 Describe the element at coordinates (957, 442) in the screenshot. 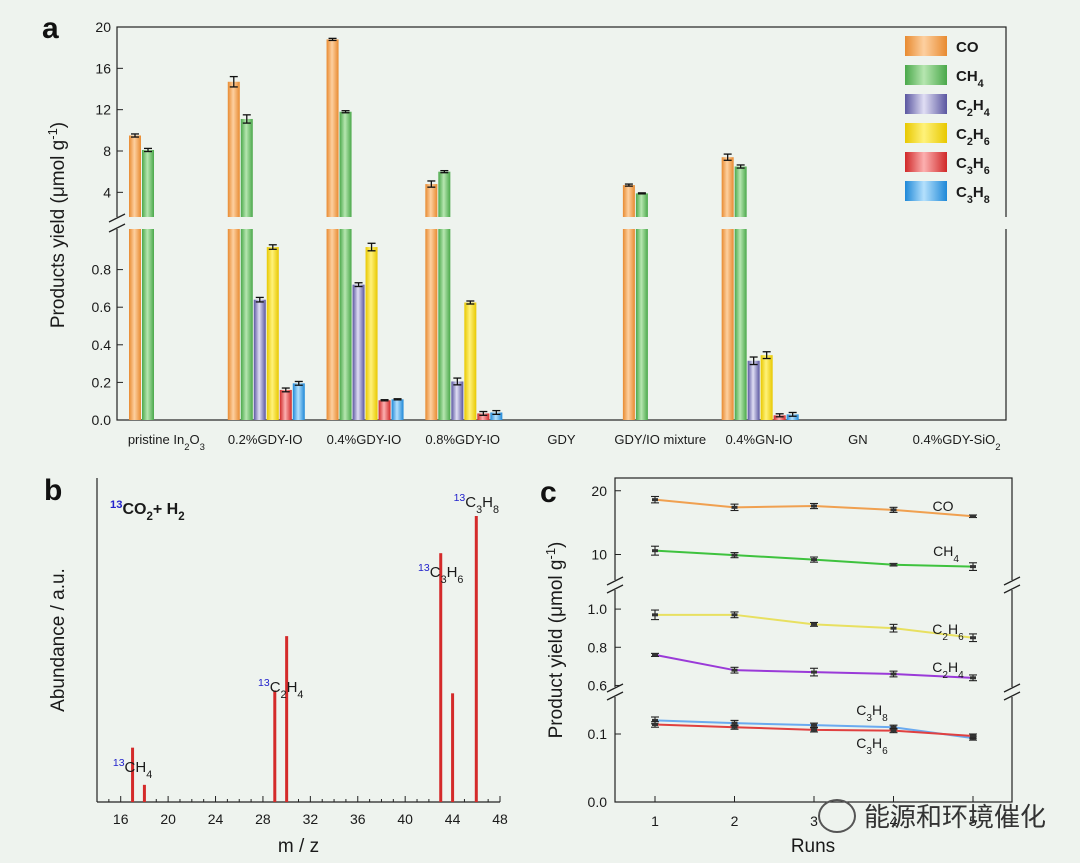

I see `category-label: 0.4%GDY-SiO2` at that location.